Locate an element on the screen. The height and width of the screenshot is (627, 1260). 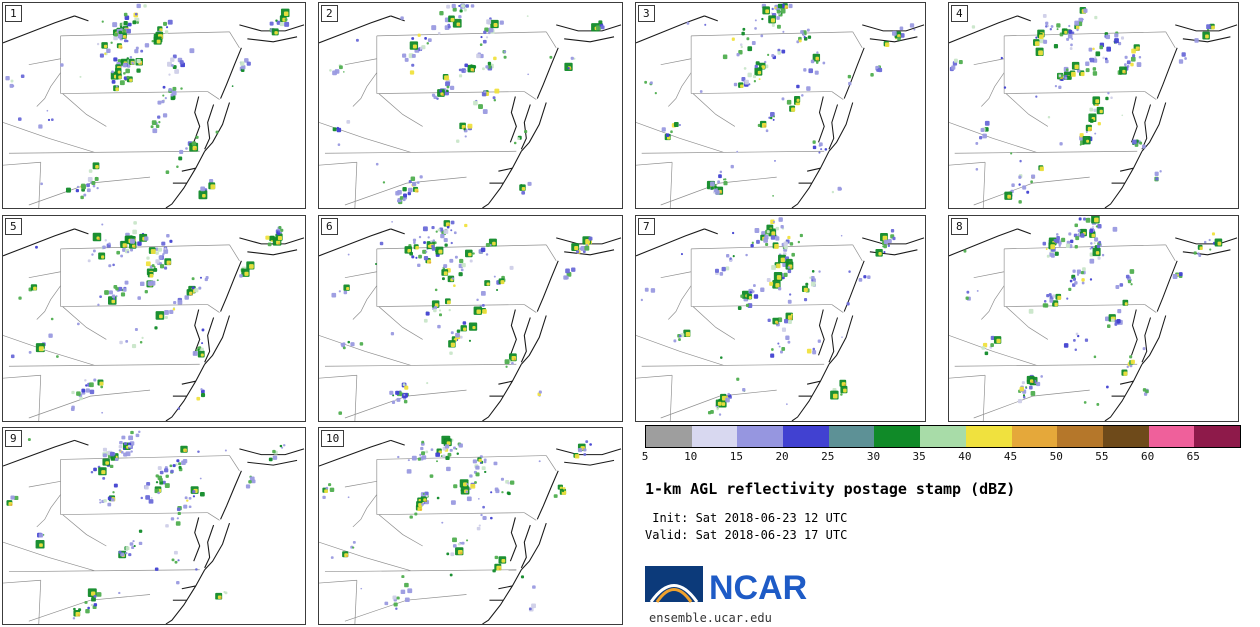
colorbar-tick-label: 30 is located at coordinates (873, 456).